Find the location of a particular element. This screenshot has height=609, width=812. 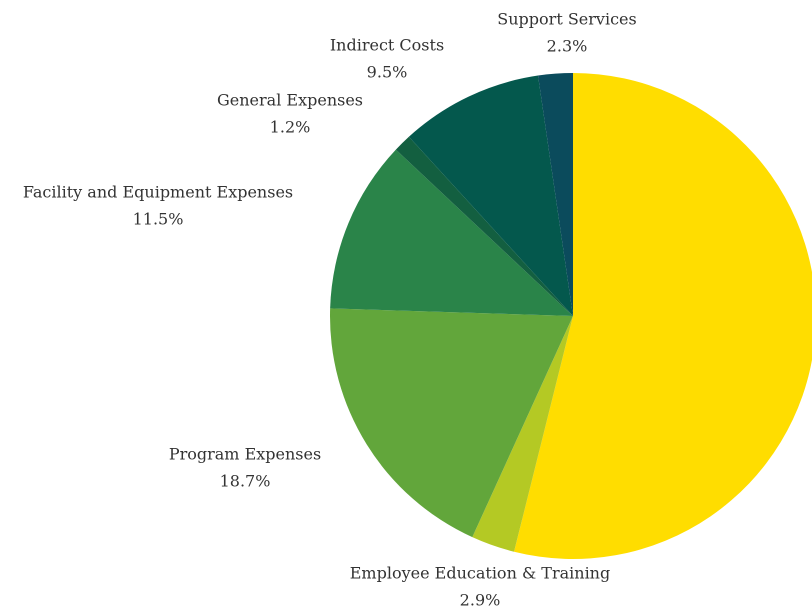

slice-label: Program Expenses is located at coordinates (245, 454).